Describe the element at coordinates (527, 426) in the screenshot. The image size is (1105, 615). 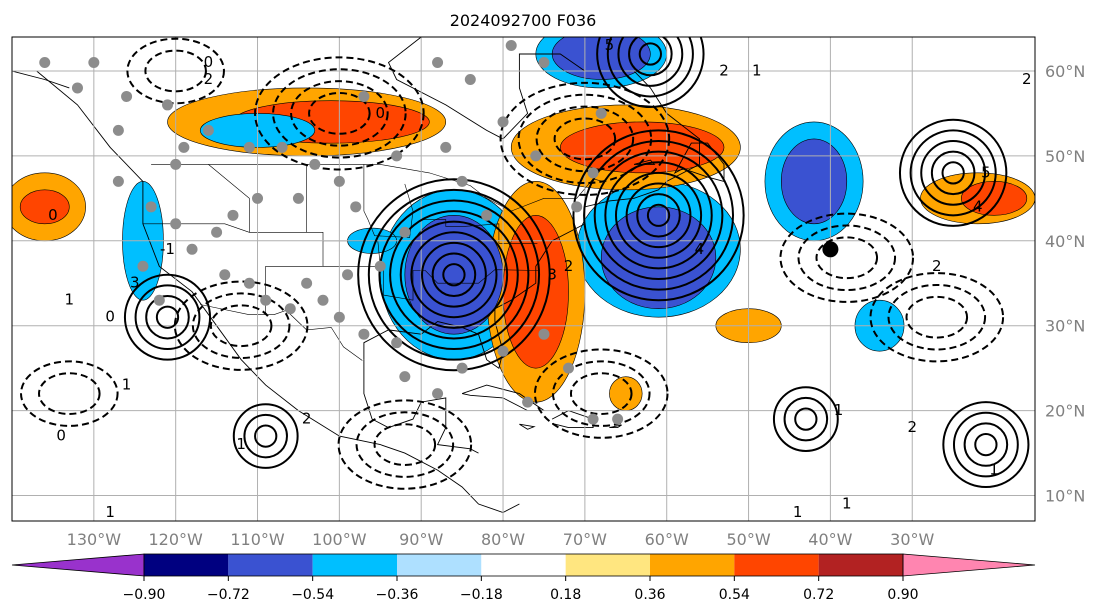
I see `coastline` at that location.